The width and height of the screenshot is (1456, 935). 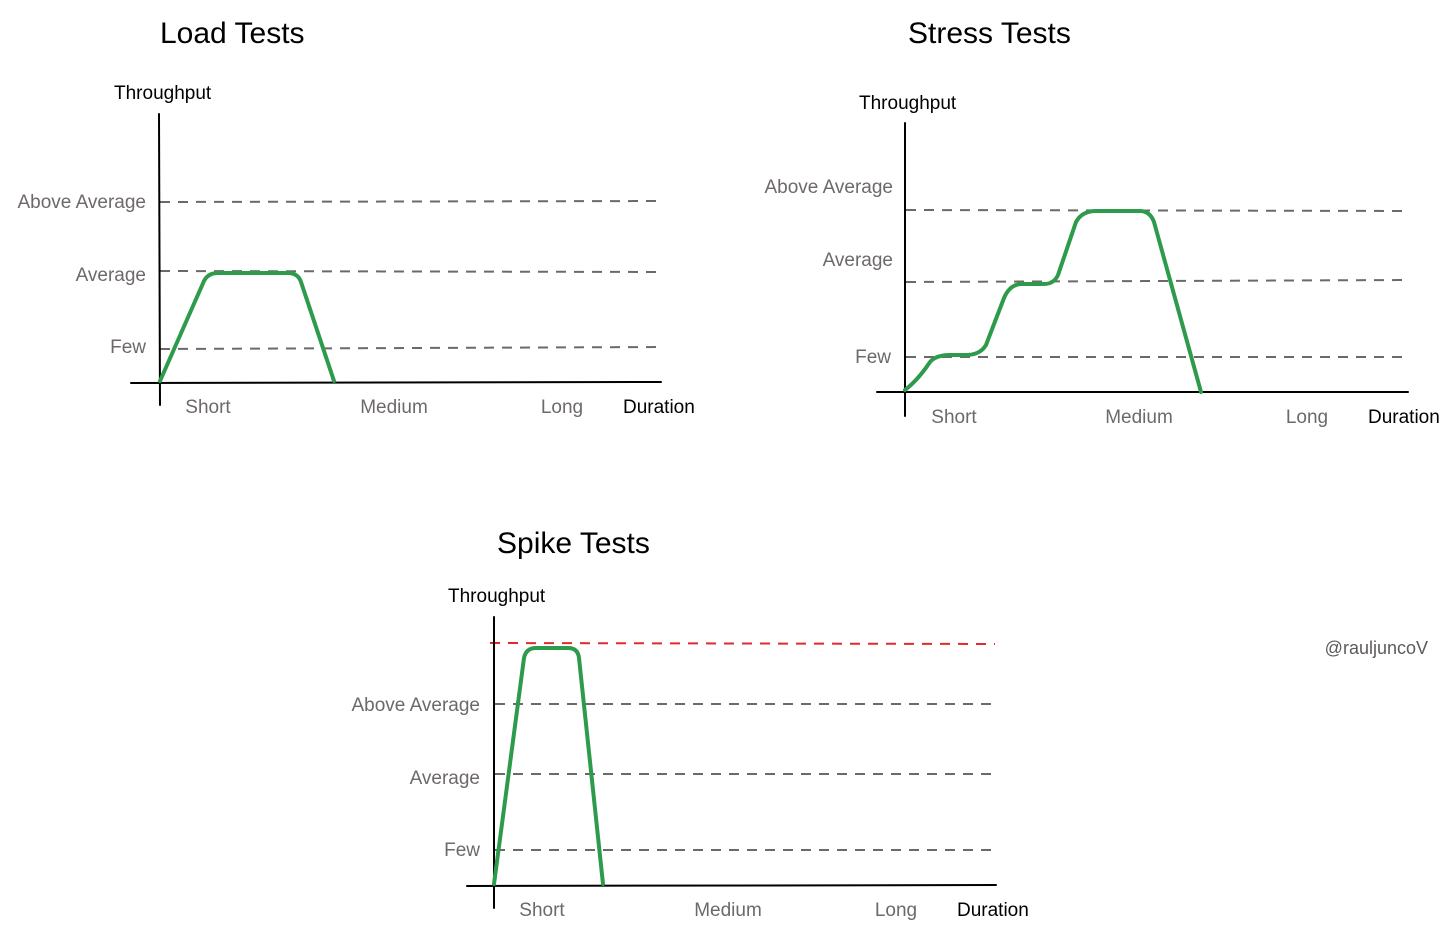 What do you see at coordinates (542, 910) in the screenshot?
I see `spike-tests-x-short: Short` at bounding box center [542, 910].